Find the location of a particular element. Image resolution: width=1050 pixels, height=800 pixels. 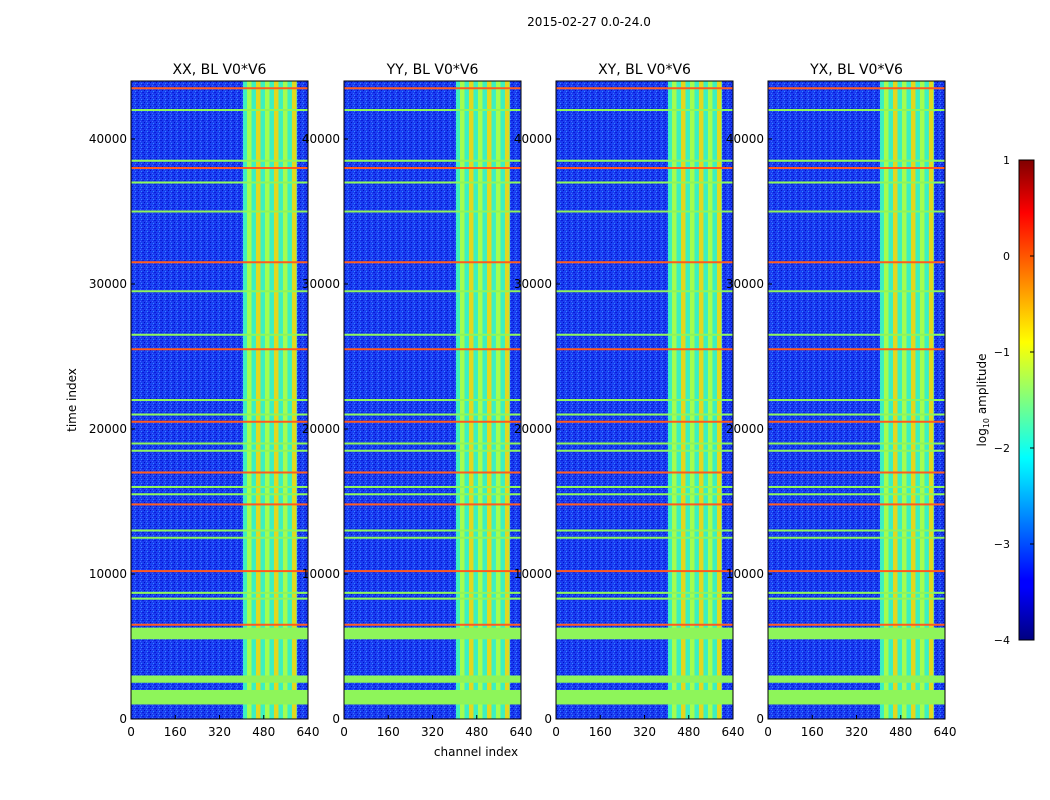

colorbar-tick-label: −1 is located at coordinates (1002, 352).